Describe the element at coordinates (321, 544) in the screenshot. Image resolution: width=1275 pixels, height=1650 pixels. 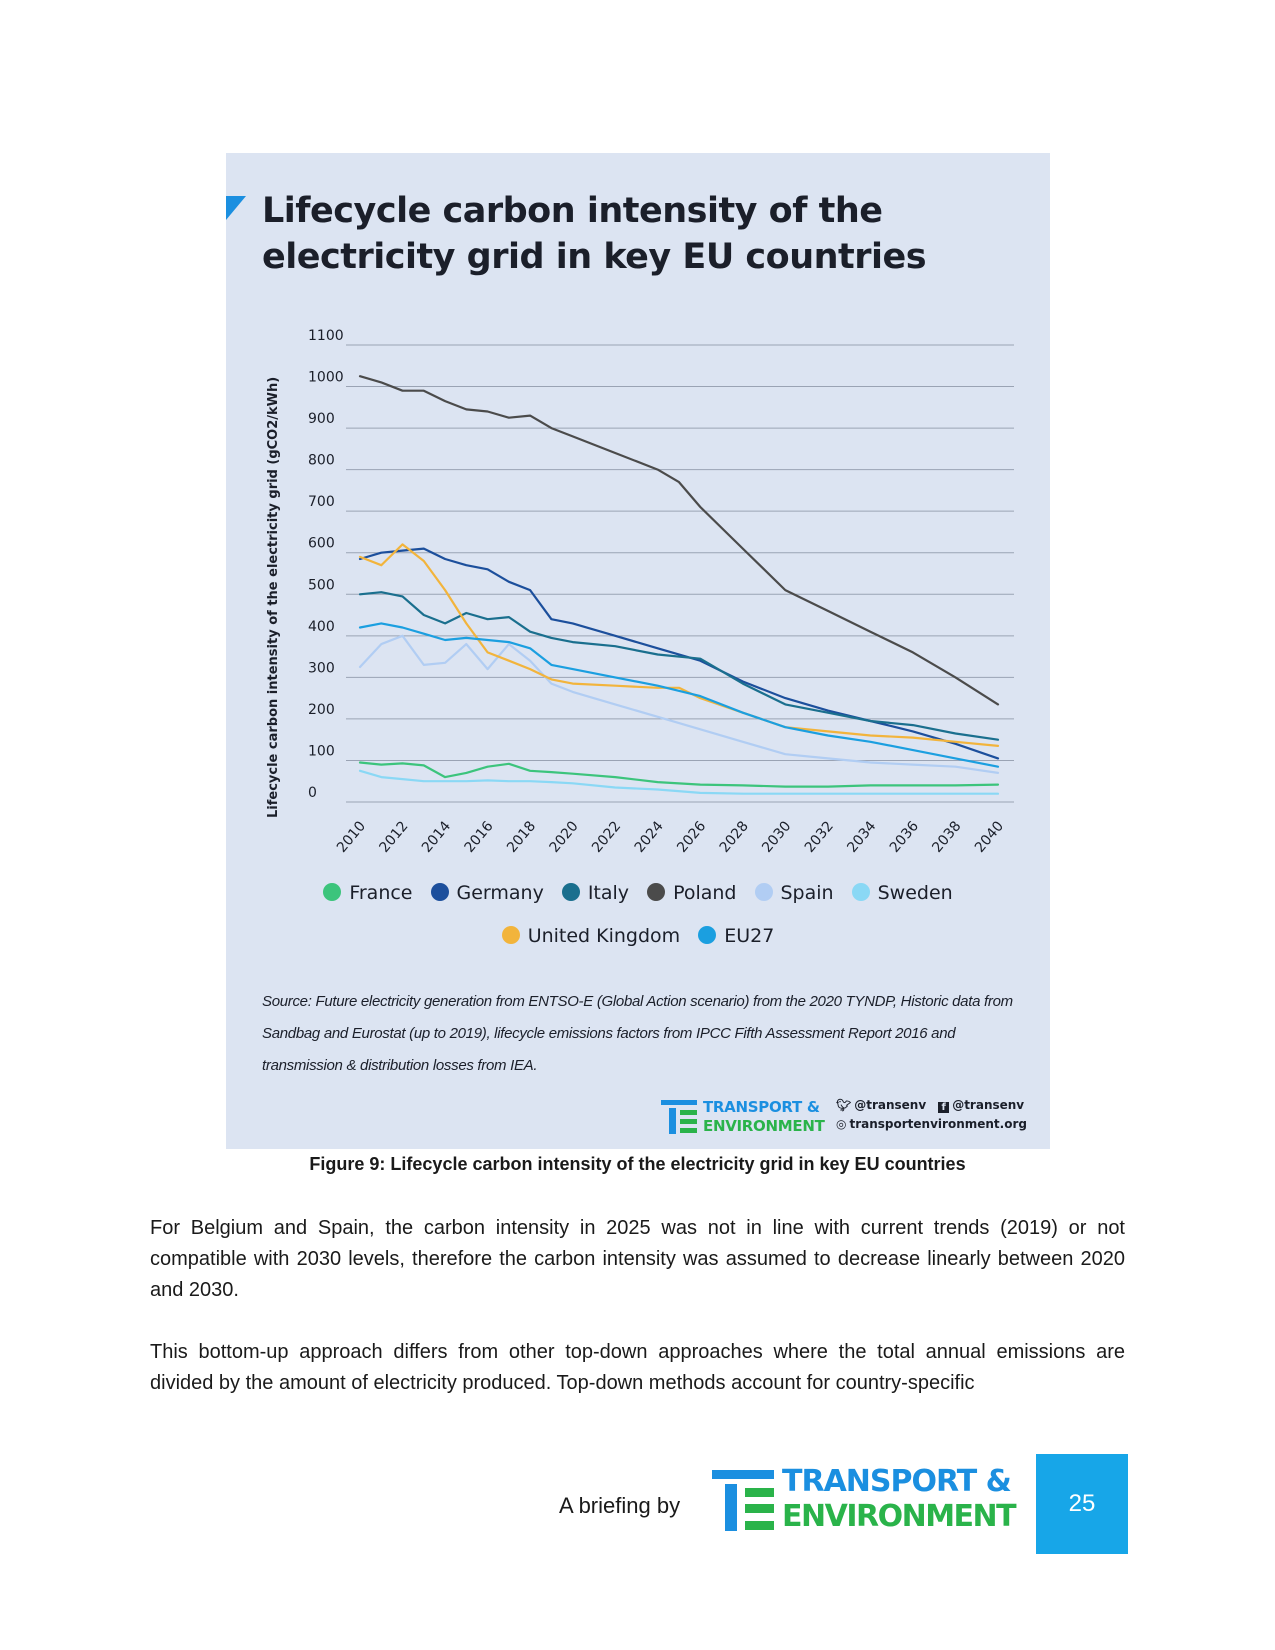
I see `y-tick-label: 600` at that location.